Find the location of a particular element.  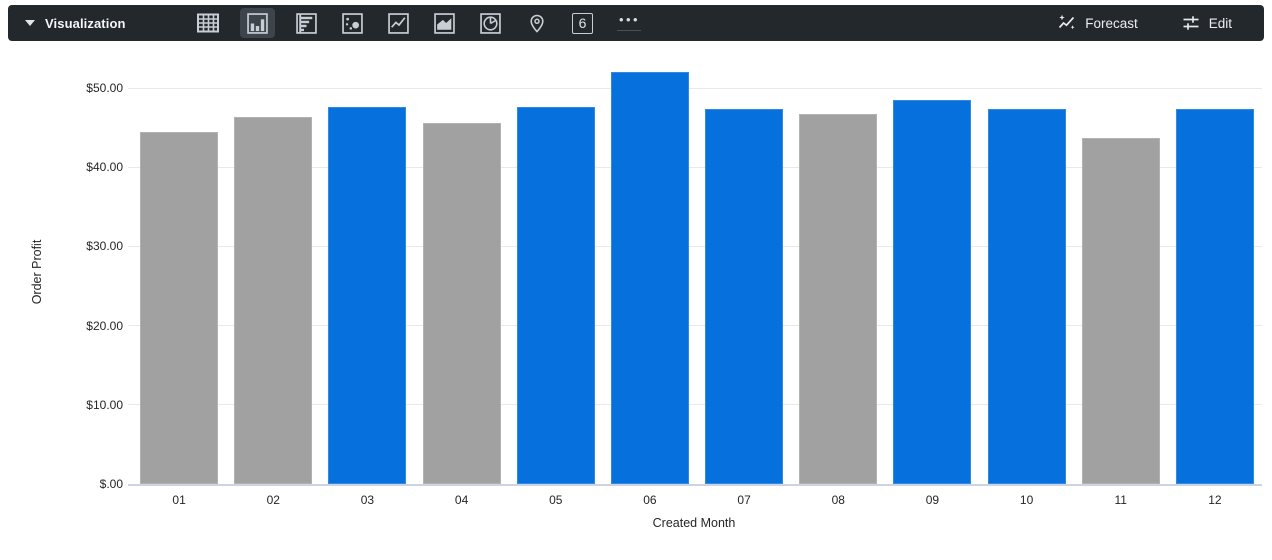

forecast-label: Forecast is located at coordinates (1111, 23).